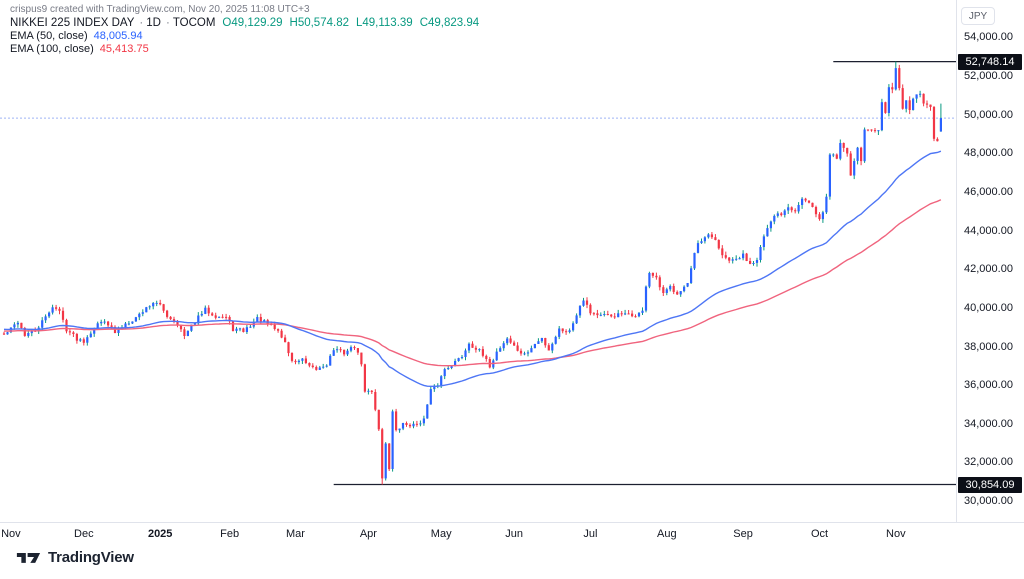 This screenshot has width=1024, height=579. Describe the element at coordinates (160, 534) in the screenshot. I see `time-tick: 2025` at that location.